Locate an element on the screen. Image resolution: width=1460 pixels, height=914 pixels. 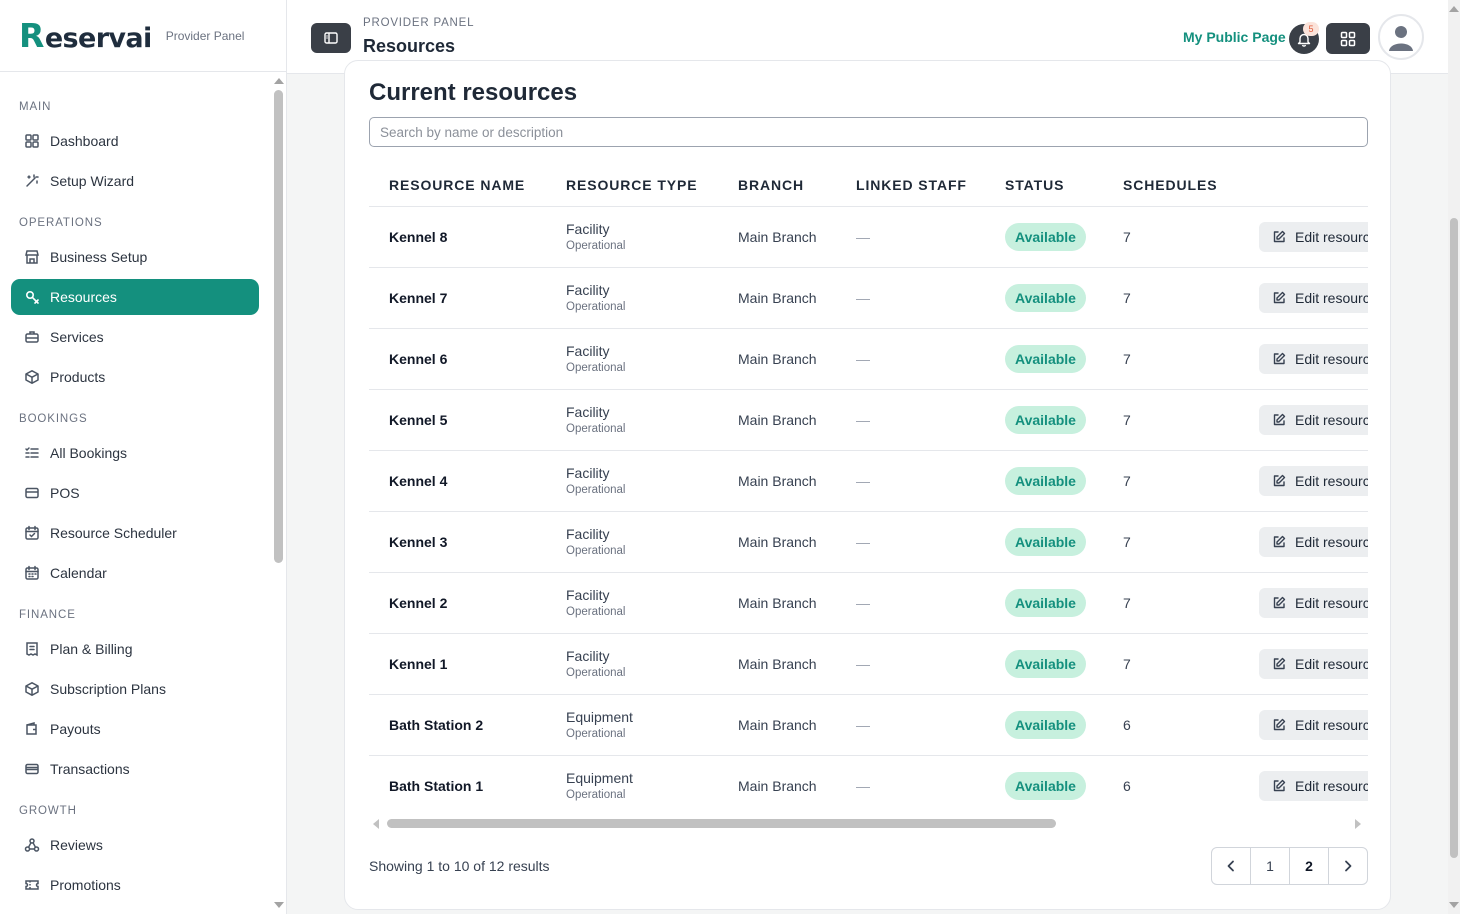
sidebar-item-calendar: Calendar is located at coordinates (135, 573).